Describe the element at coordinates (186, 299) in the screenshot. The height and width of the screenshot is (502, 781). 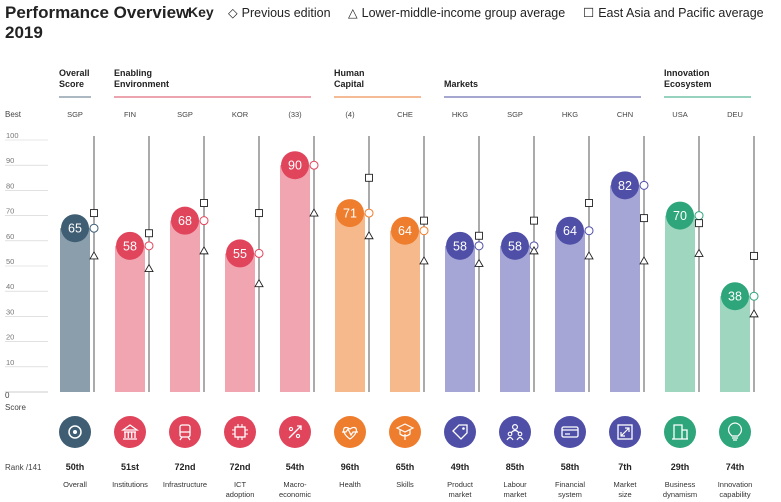
I see `category-column: SGP 68 72nd Infrastructure` at that location.